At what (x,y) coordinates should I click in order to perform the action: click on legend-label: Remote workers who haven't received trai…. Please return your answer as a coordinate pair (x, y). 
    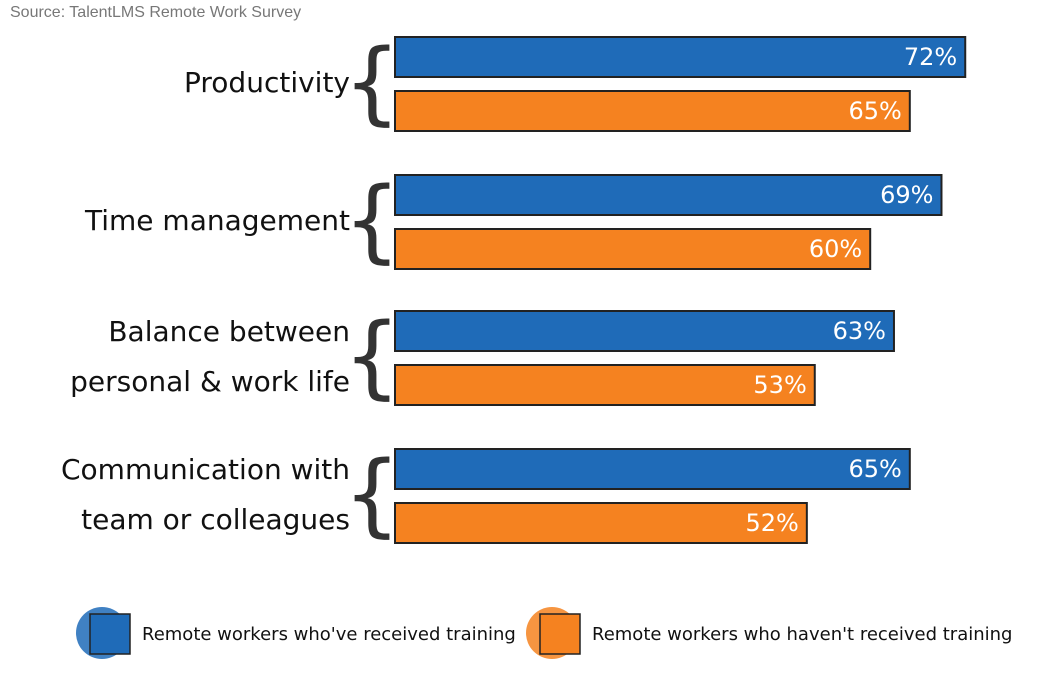
    Looking at the image, I should click on (802, 634).